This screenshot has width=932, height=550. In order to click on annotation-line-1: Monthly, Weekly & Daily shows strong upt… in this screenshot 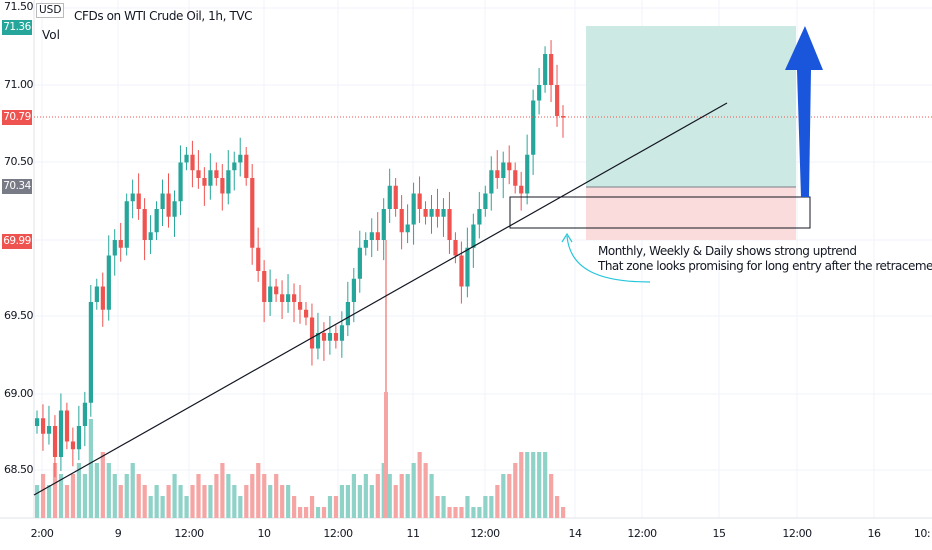, I will do `click(727, 251)`.